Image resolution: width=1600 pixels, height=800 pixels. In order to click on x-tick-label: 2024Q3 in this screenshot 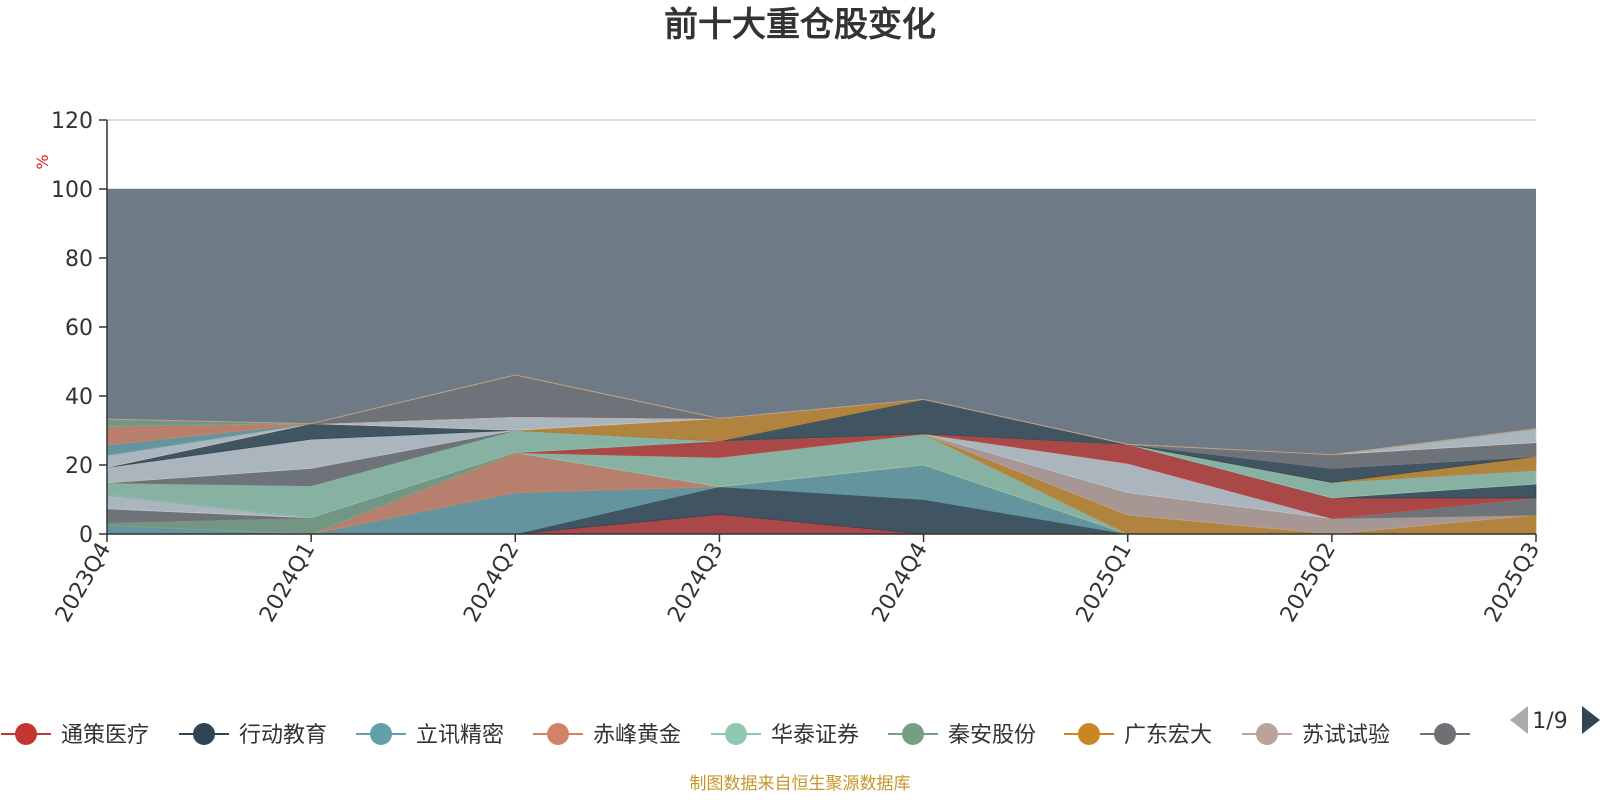, I will do `click(695, 583)`.